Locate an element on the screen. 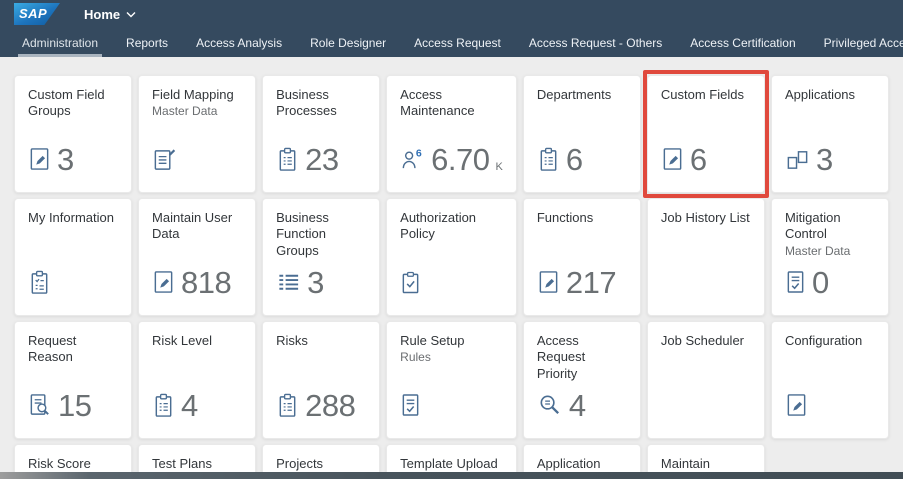 The width and height of the screenshot is (903, 479). chevron-down-icon is located at coordinates (131, 14).